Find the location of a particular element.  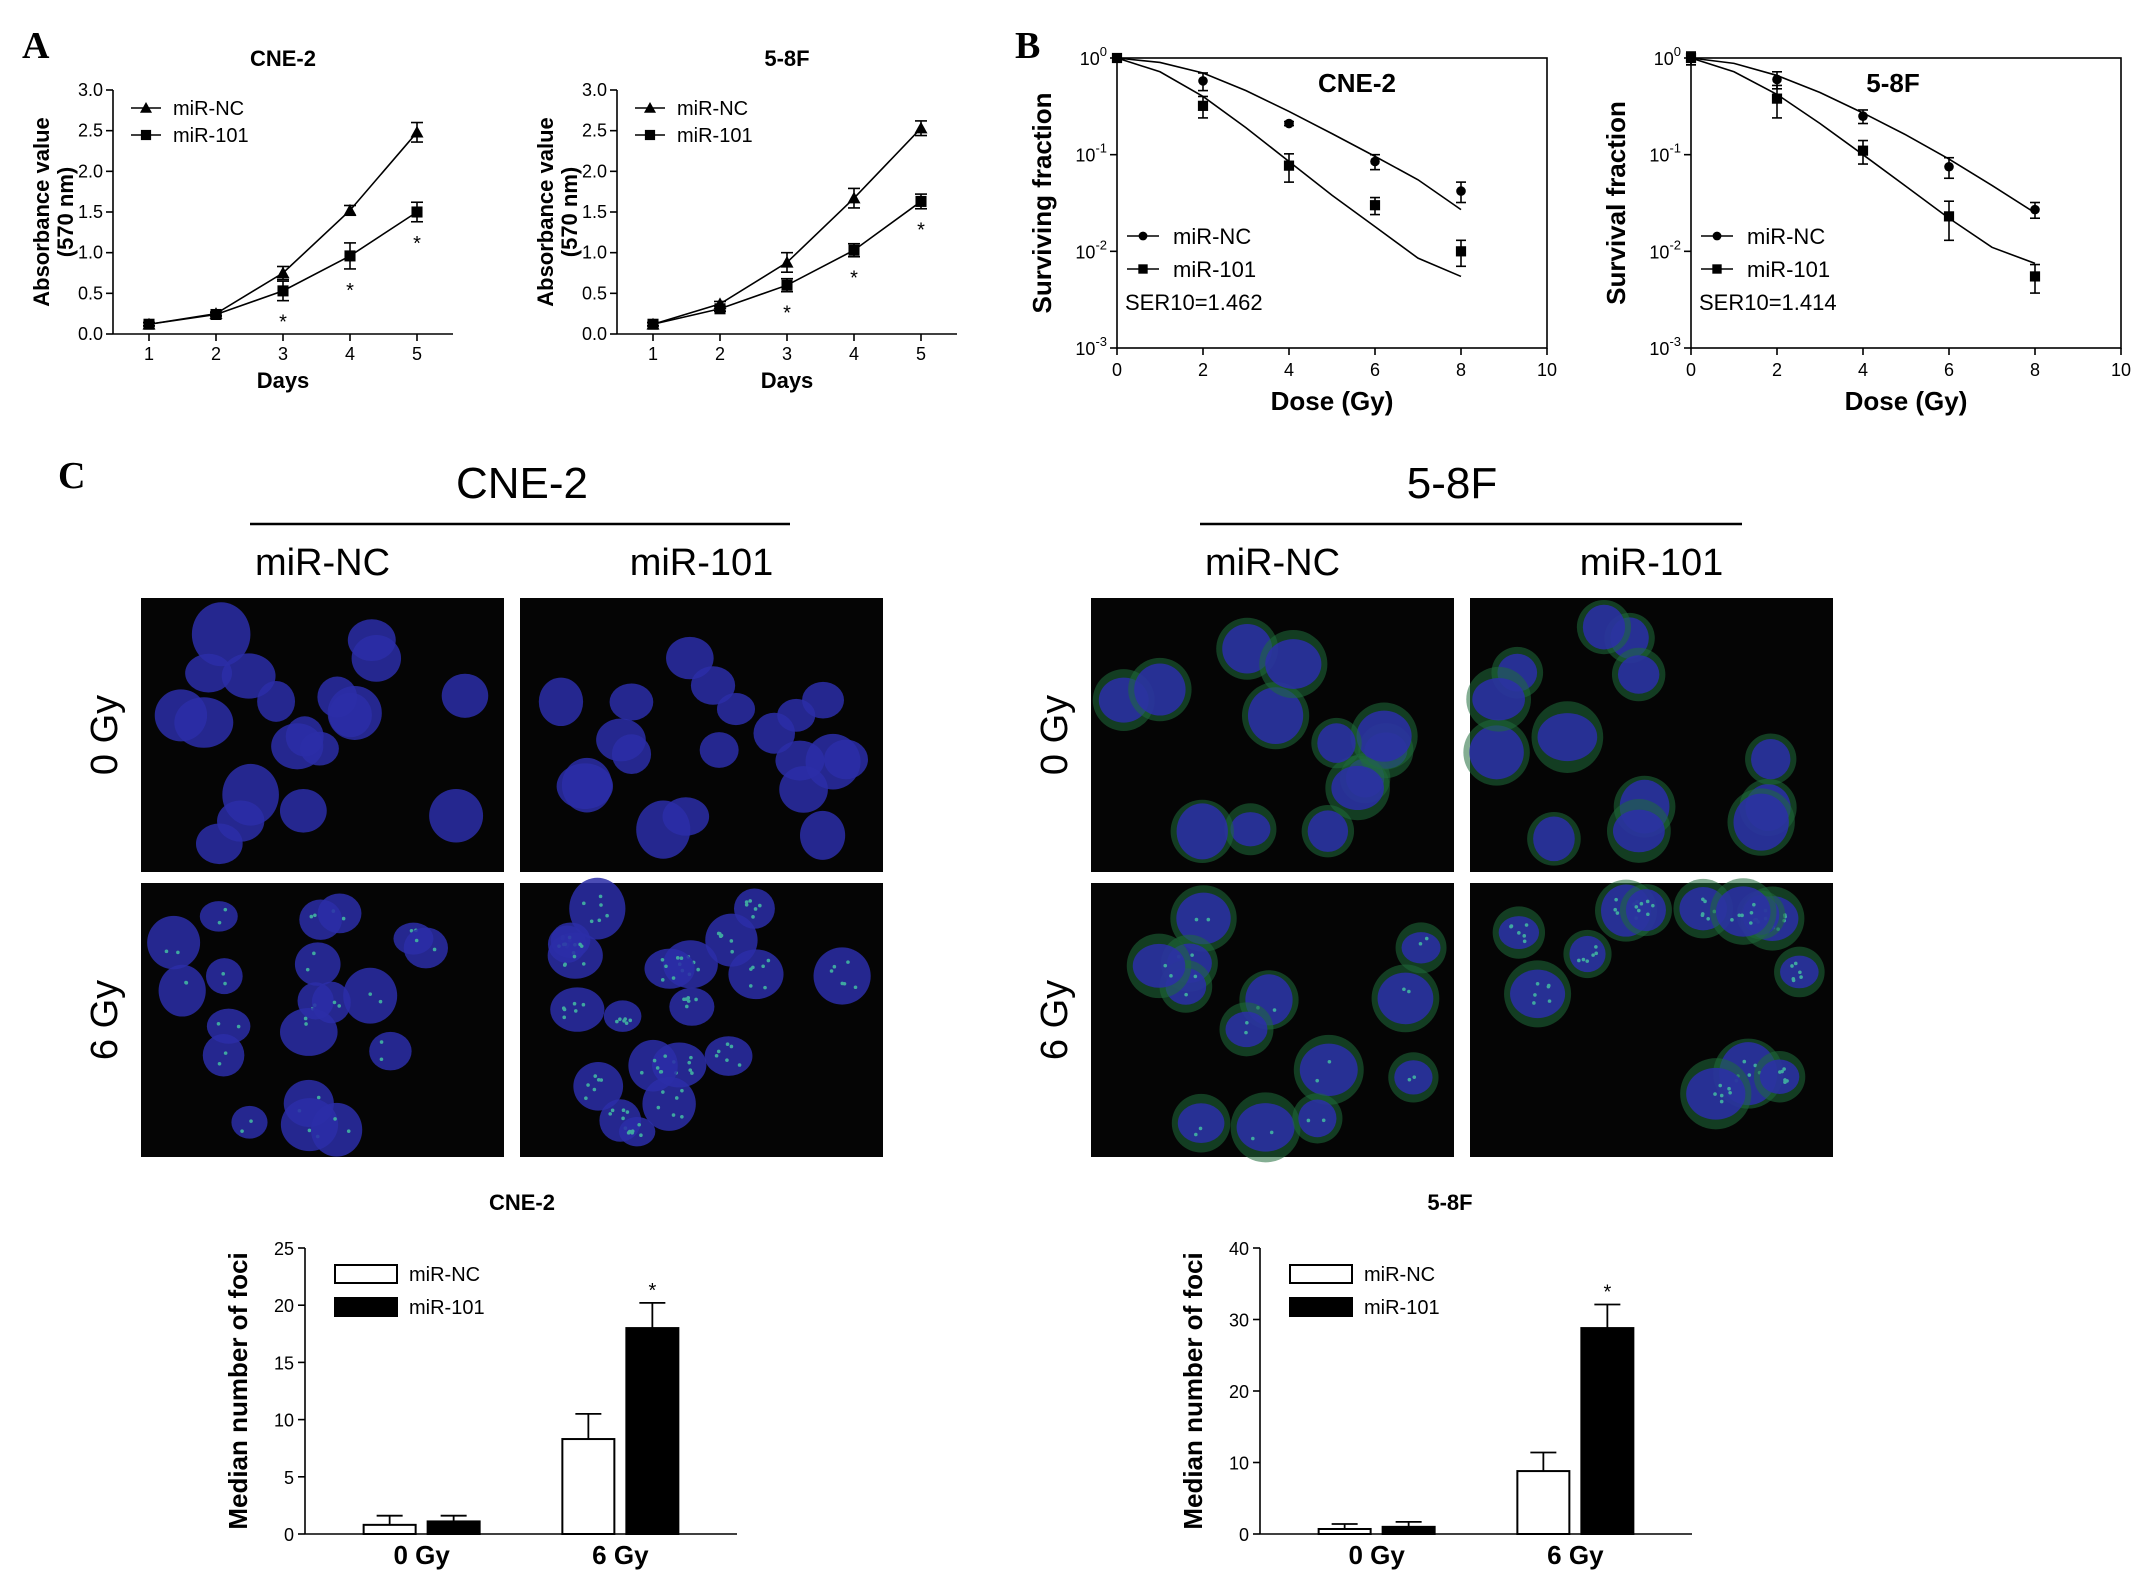

x-tick-label: 4 is located at coordinates (1863, 370).